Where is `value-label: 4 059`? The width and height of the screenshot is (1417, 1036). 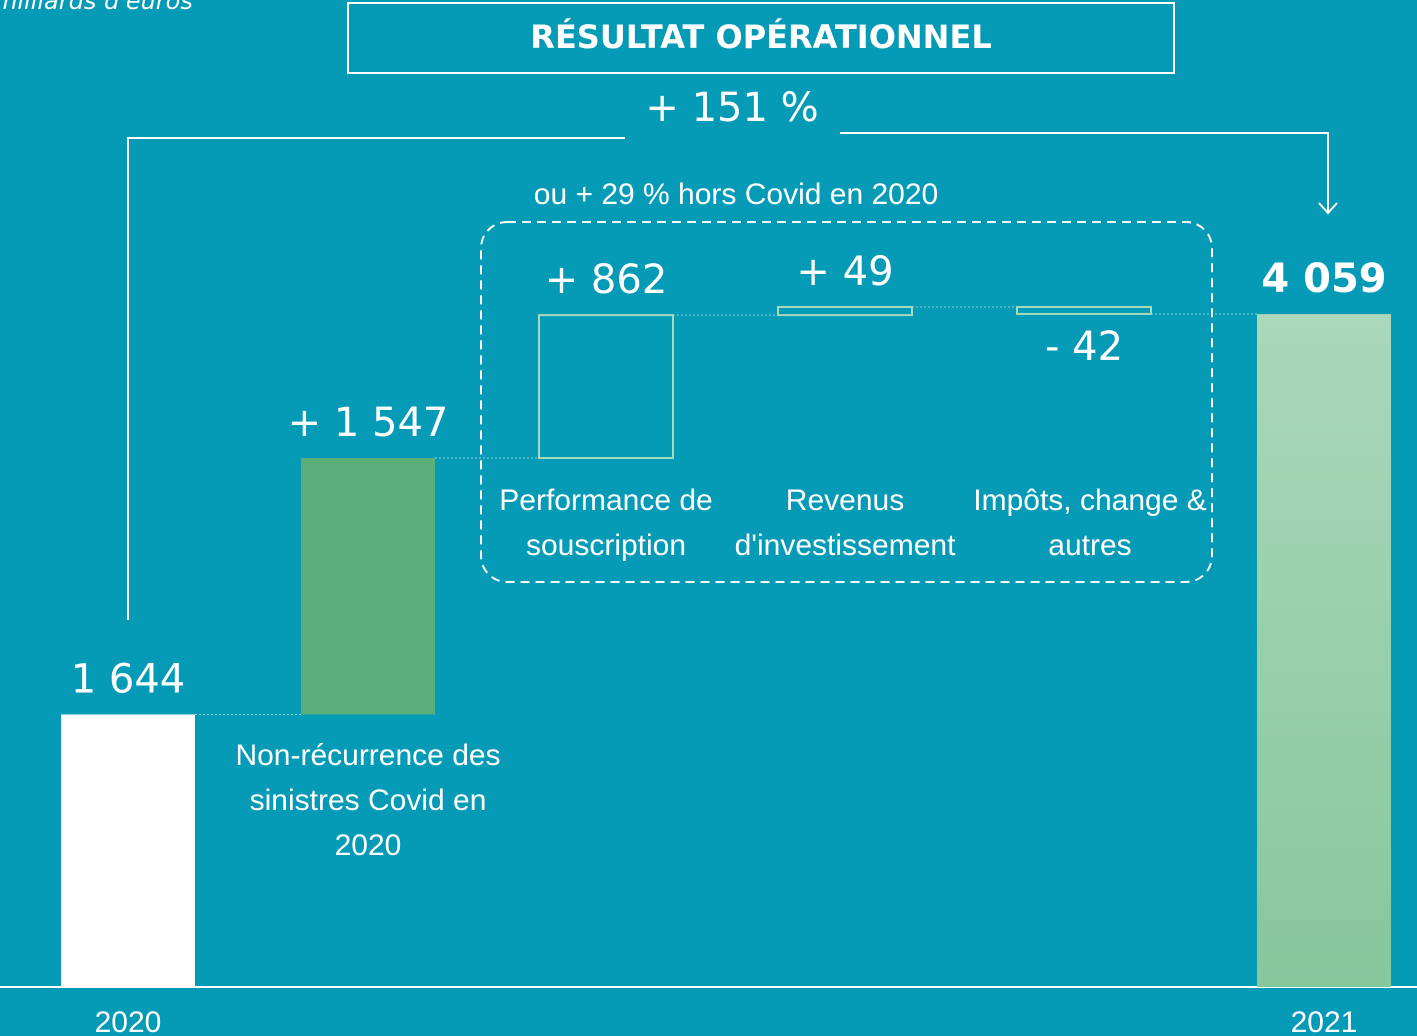
value-label: 4 059 is located at coordinates (1323, 279).